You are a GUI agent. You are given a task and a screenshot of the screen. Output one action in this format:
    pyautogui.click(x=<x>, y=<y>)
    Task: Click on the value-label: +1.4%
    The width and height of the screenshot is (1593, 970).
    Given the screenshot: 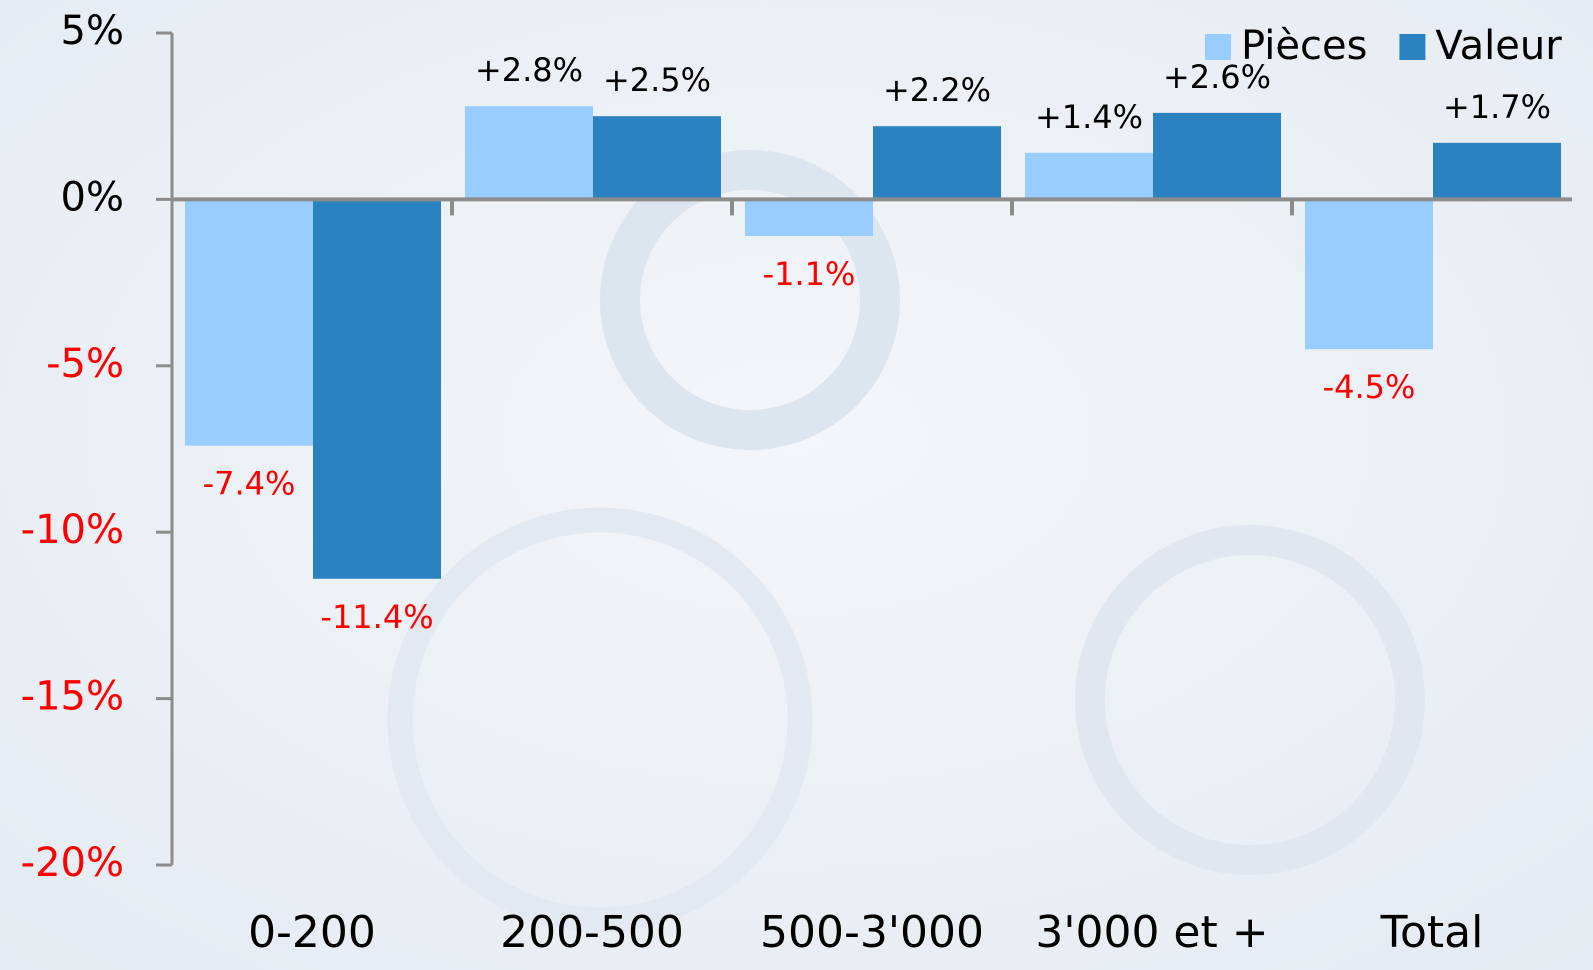 What is the action you would take?
    pyautogui.click(x=1089, y=117)
    